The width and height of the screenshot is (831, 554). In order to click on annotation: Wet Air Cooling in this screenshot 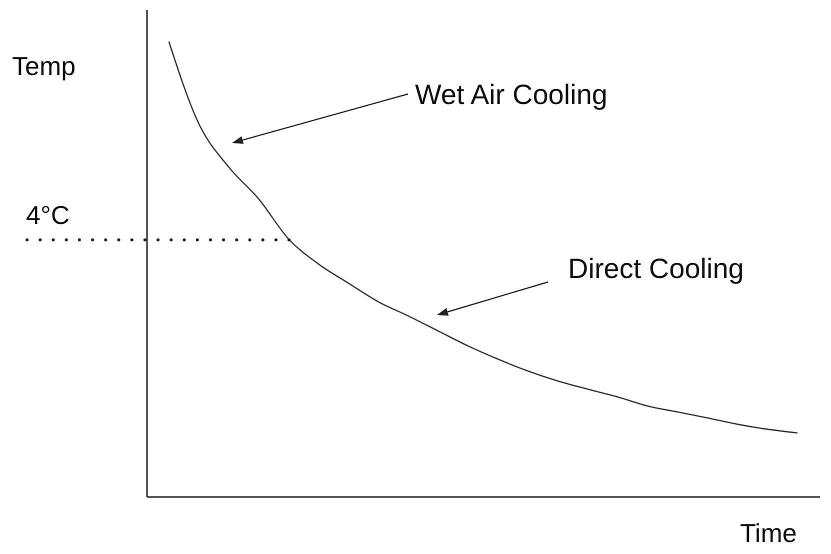, I will do `click(511, 94)`.